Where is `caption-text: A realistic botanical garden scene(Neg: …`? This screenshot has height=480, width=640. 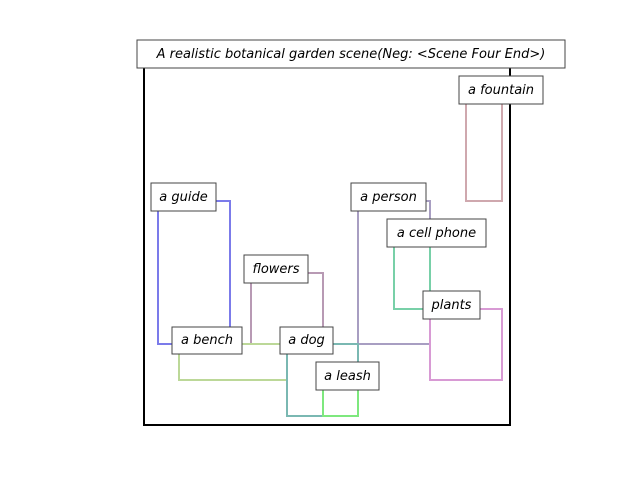 caption-text: A realistic botanical garden scene(Neg: … is located at coordinates (351, 54).